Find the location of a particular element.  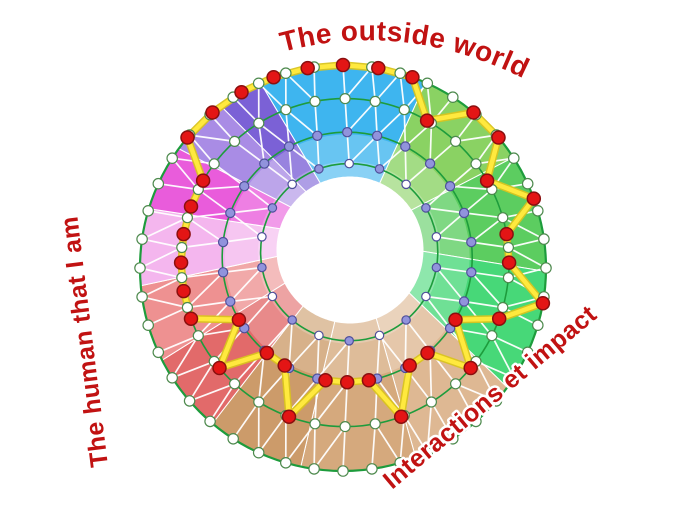

label-human-that-i-am: The human that I am is located at coordinates (84, 342).